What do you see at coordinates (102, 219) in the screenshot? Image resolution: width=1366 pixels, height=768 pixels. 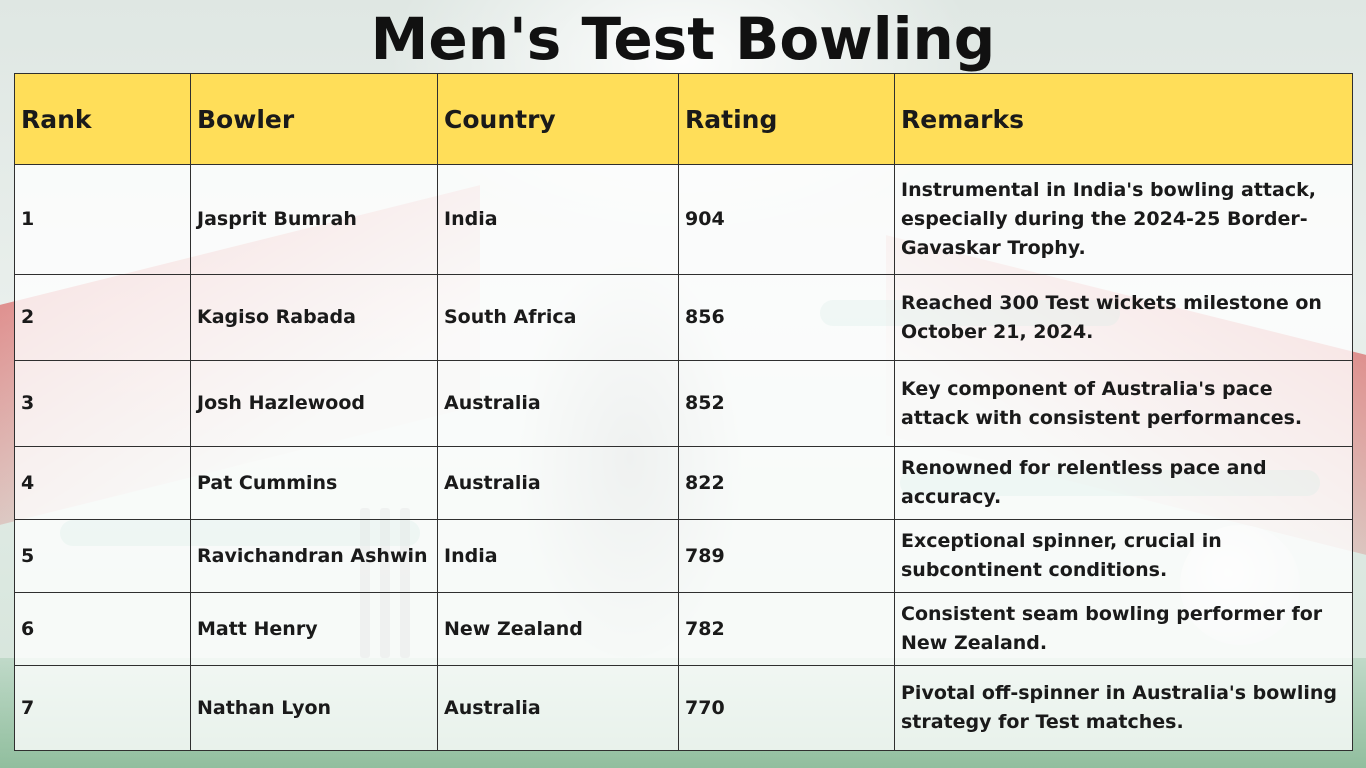 I see `cell-rank: 1` at bounding box center [102, 219].